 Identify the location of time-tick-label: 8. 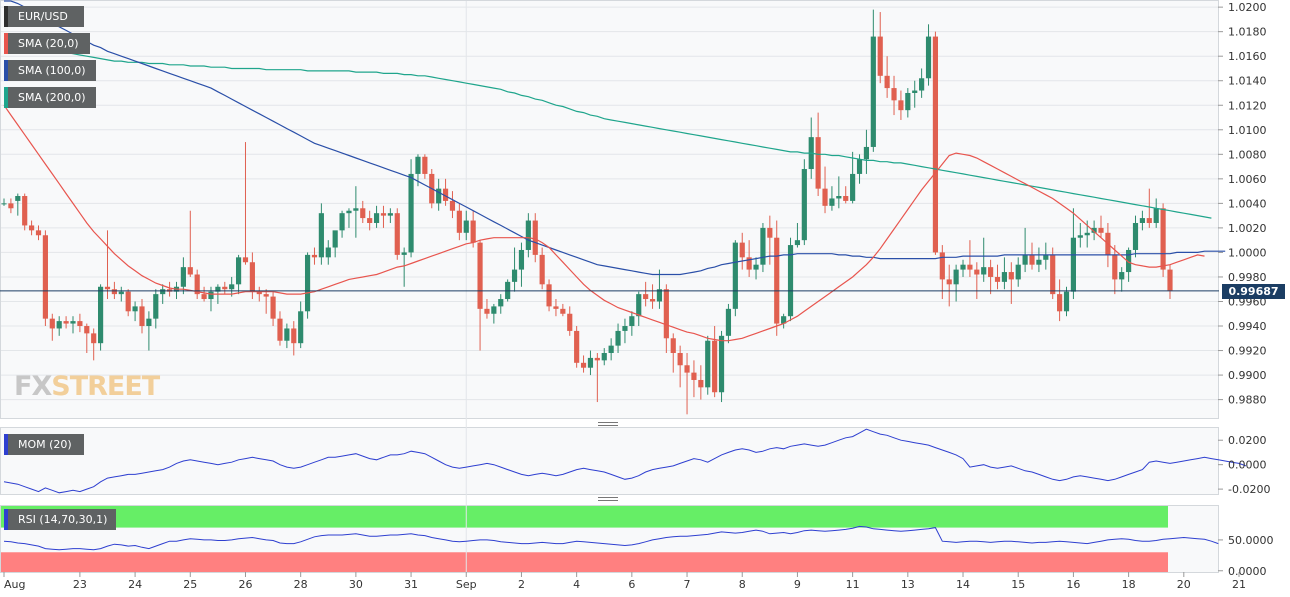
(742, 584).